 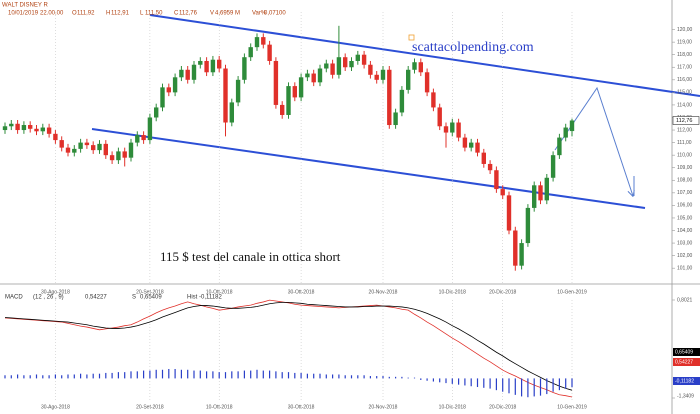 What do you see at coordinates (686, 381) in the screenshot?
I see `value-badge` at bounding box center [686, 381].